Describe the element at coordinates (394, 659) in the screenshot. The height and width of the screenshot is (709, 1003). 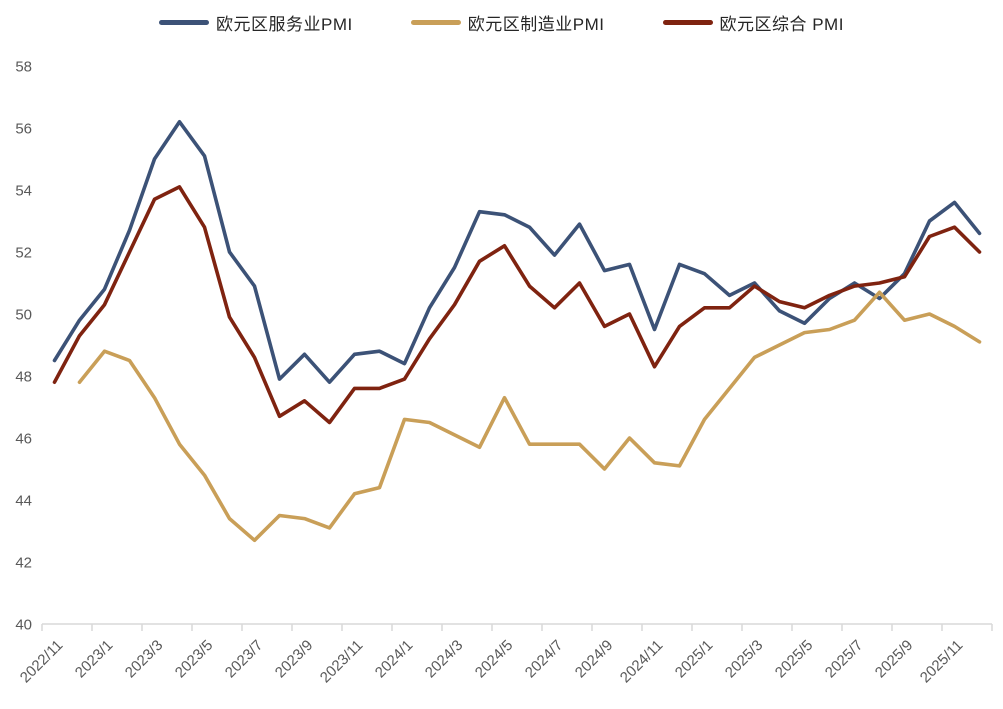
I see `x-tick-label: 2024/1` at that location.